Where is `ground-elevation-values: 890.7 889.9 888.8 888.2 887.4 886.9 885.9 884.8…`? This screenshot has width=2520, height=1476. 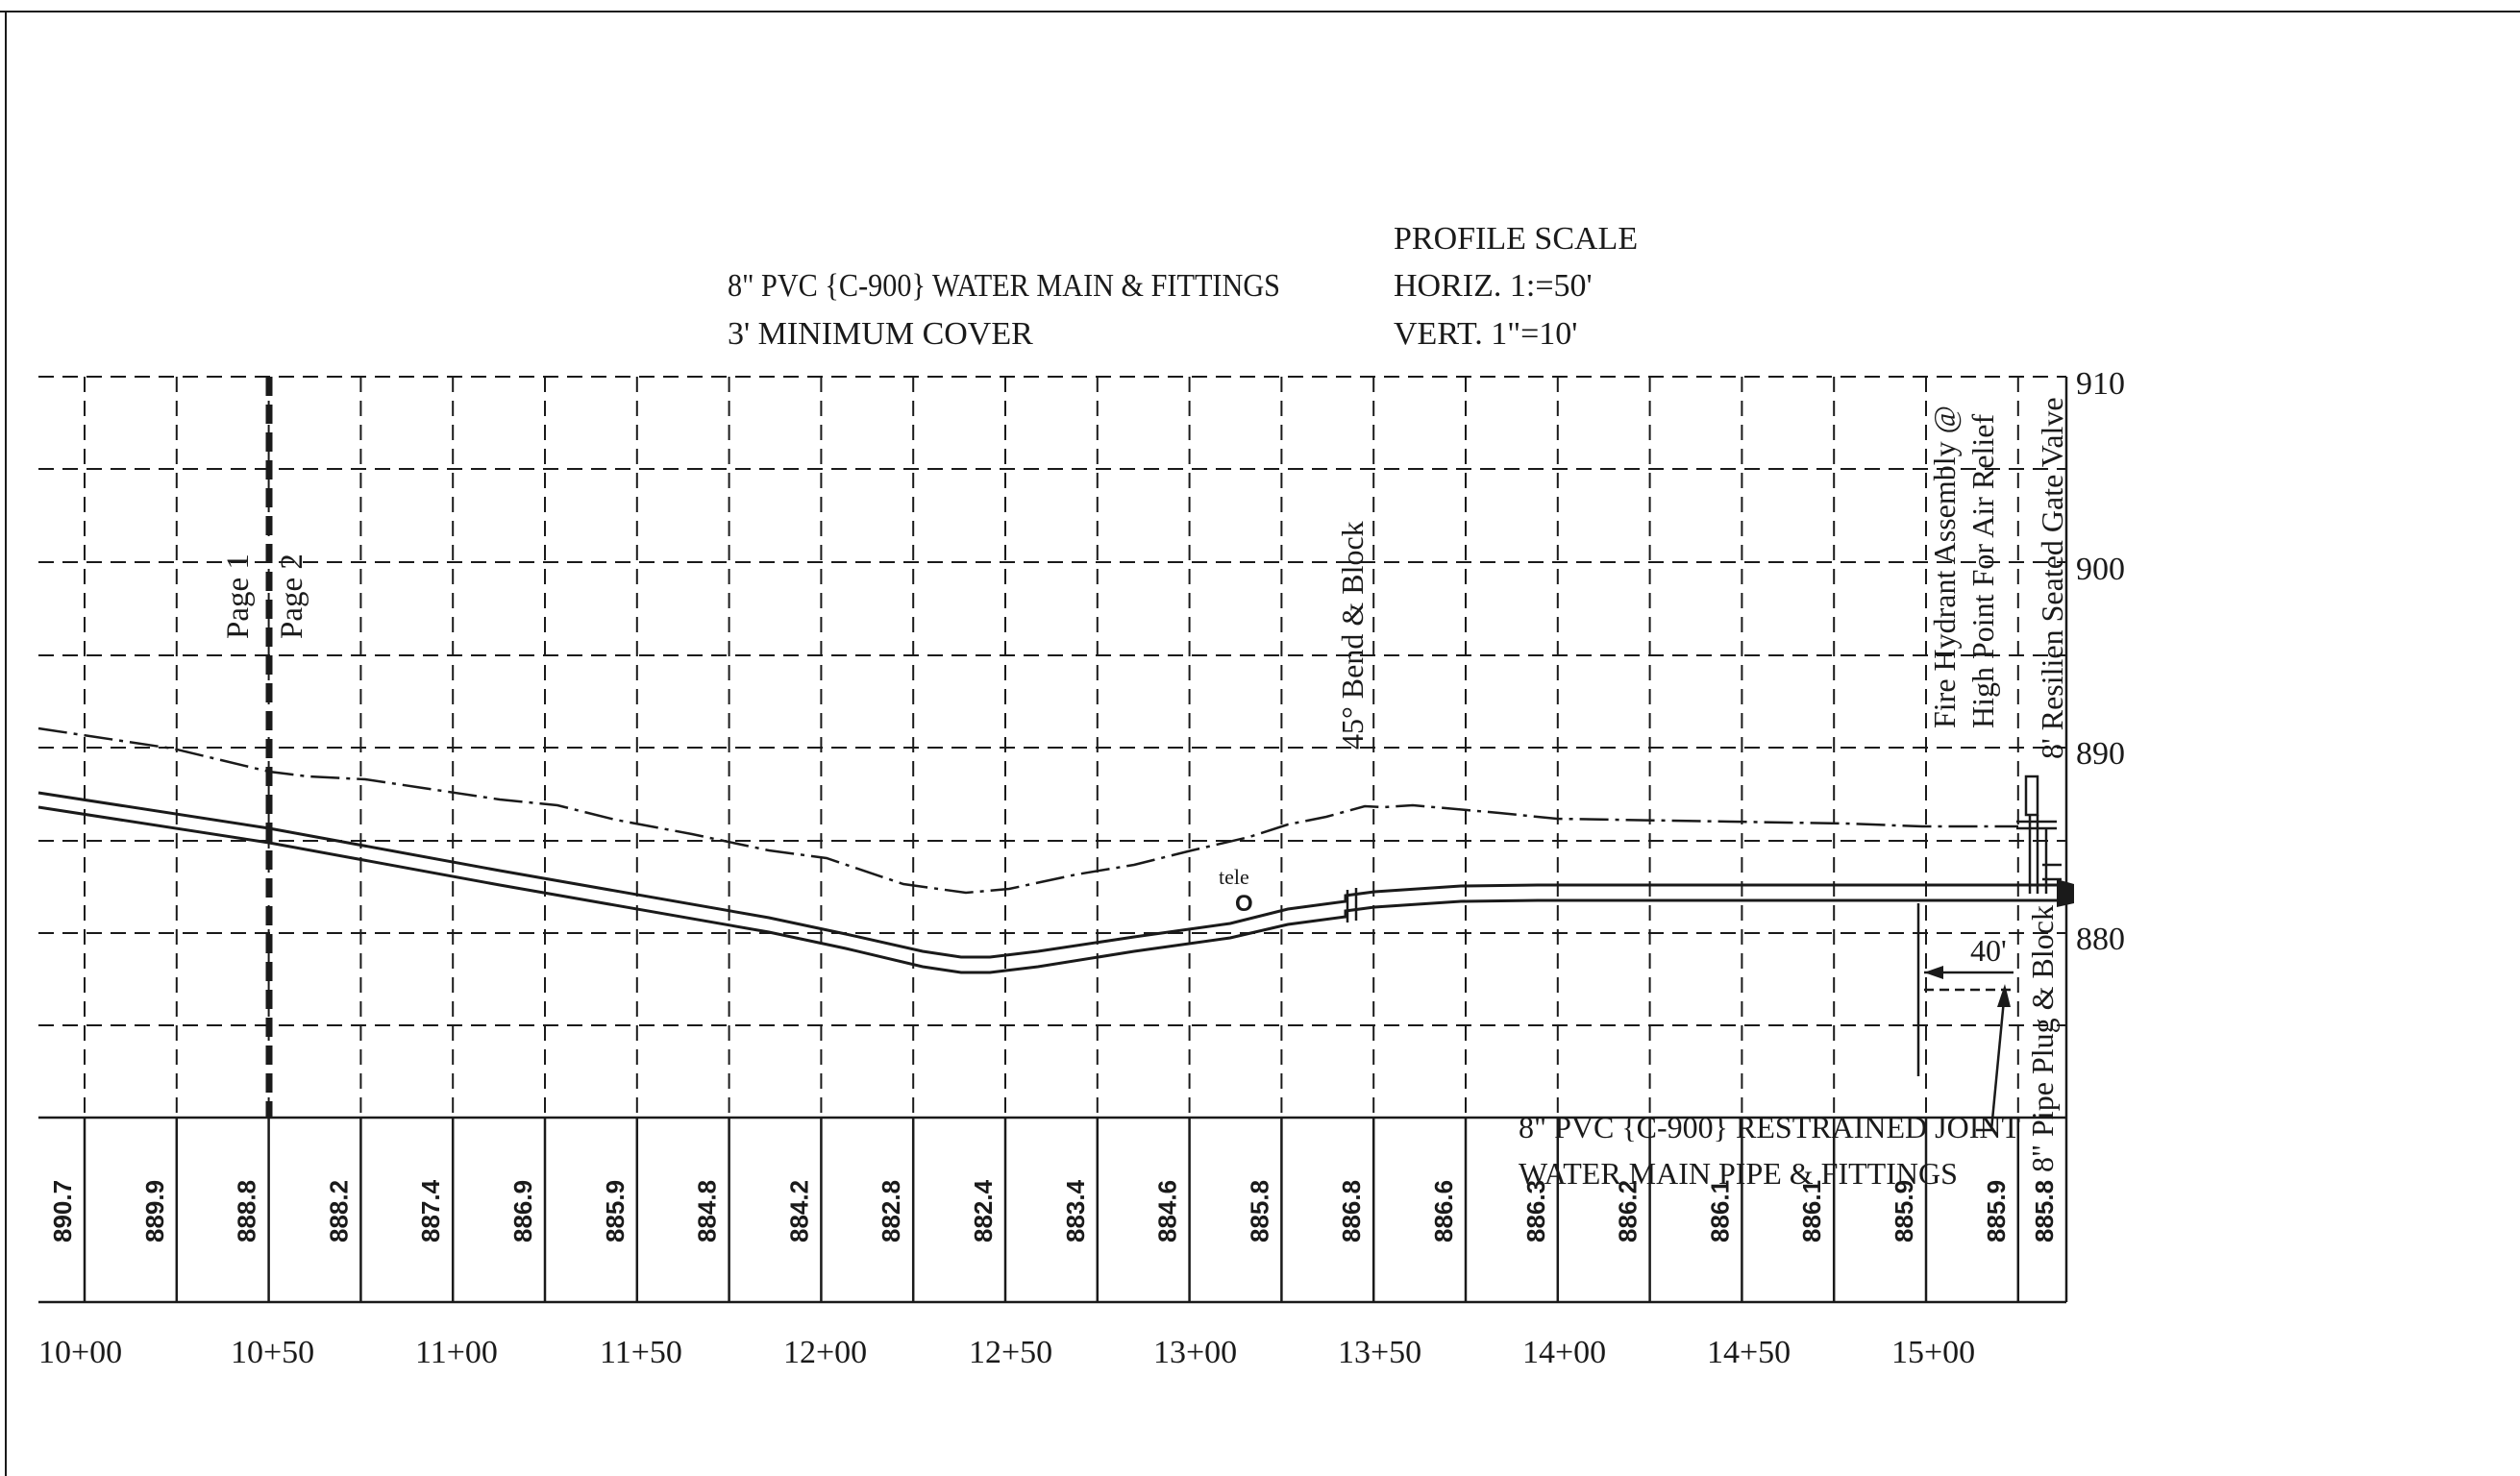
ground-elevation-values: 890.7 889.9 888.8 888.2 887.4 886.9 885.9 884.8… is located at coordinates (1053, 1210).